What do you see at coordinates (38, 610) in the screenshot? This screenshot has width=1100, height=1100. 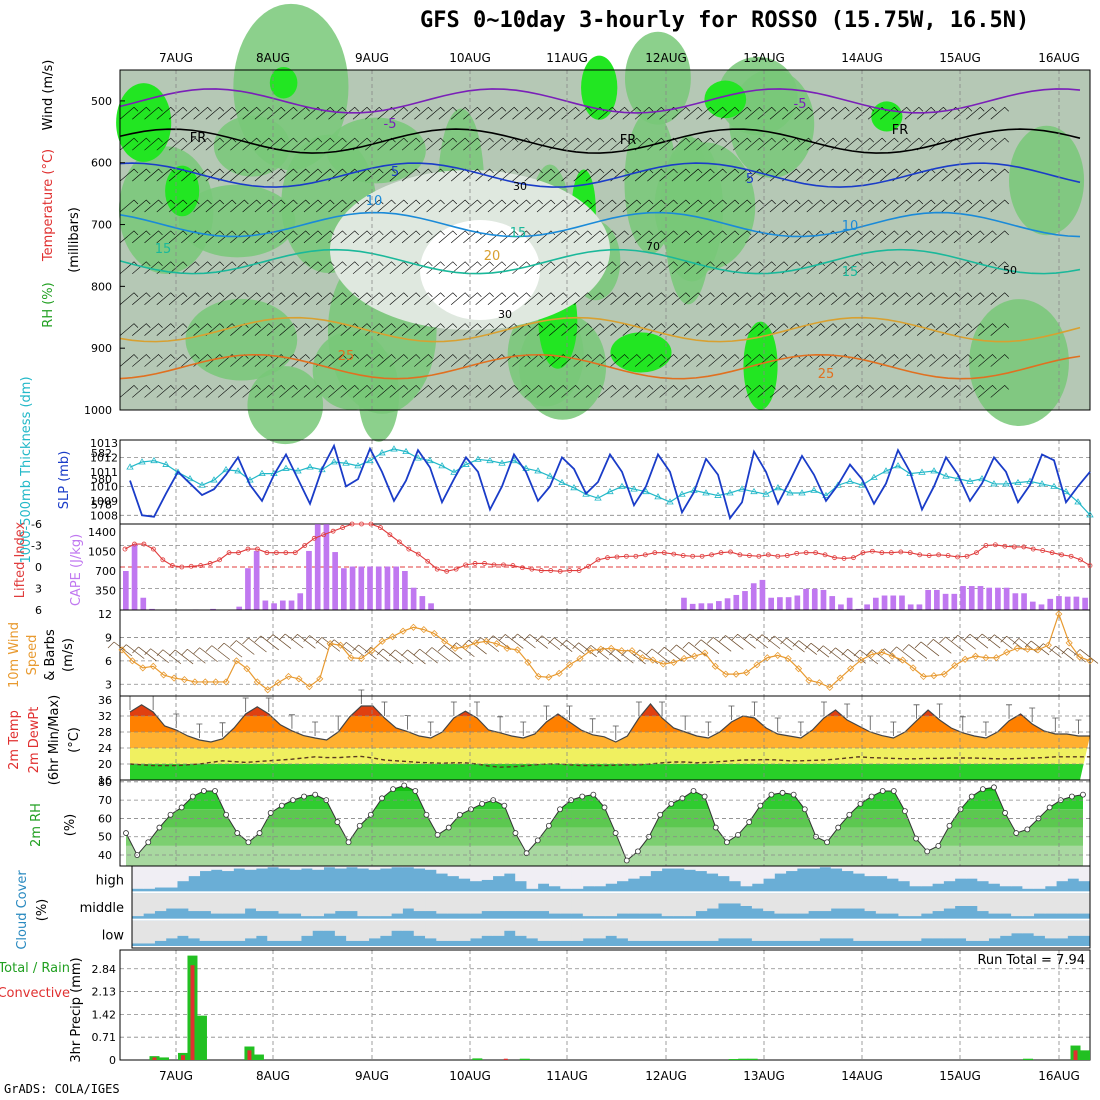 I see `tick-label: 6` at bounding box center [38, 610].